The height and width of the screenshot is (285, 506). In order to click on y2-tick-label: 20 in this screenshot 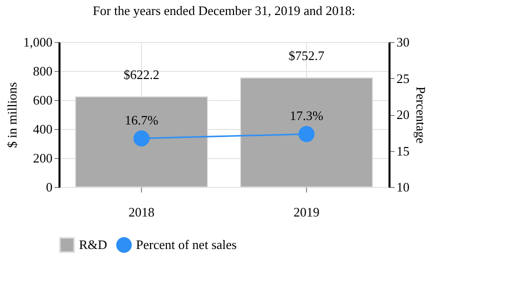, I will do `click(403, 114)`.